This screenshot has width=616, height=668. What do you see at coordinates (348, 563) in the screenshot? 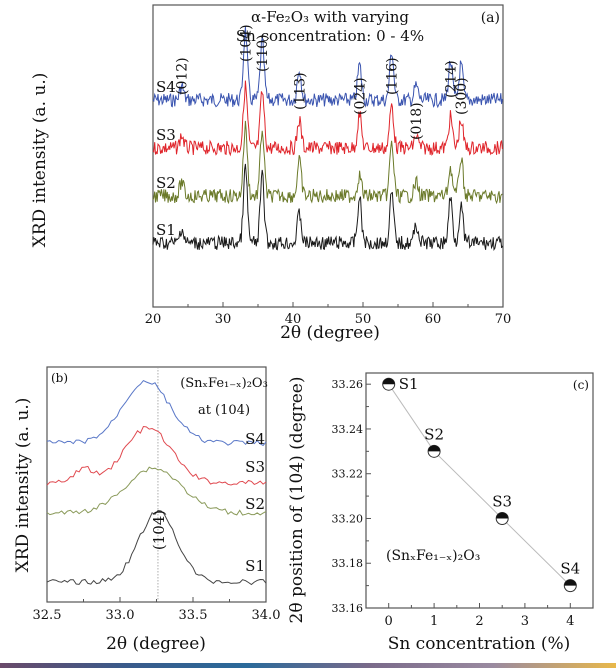
I see `panel-c-ytick-label: 33.18` at bounding box center [348, 563].